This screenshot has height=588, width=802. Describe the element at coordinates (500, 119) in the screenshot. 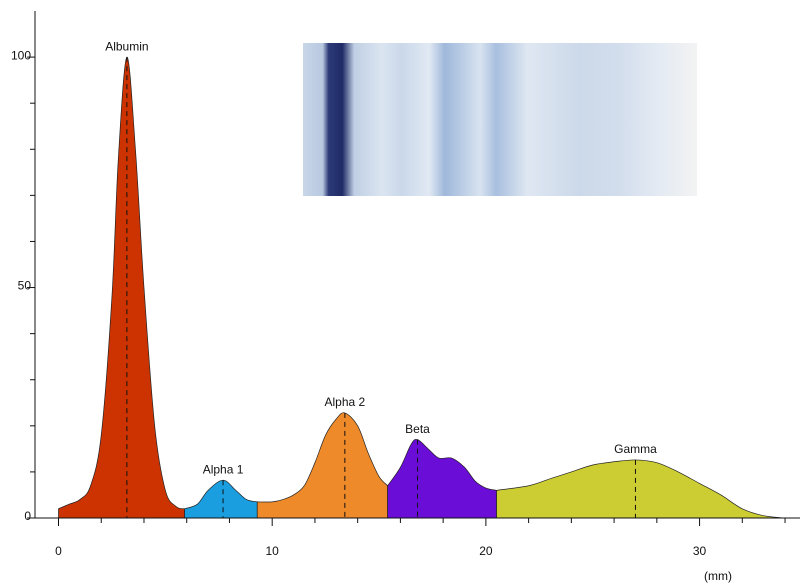

I see `gel-strip` at that location.